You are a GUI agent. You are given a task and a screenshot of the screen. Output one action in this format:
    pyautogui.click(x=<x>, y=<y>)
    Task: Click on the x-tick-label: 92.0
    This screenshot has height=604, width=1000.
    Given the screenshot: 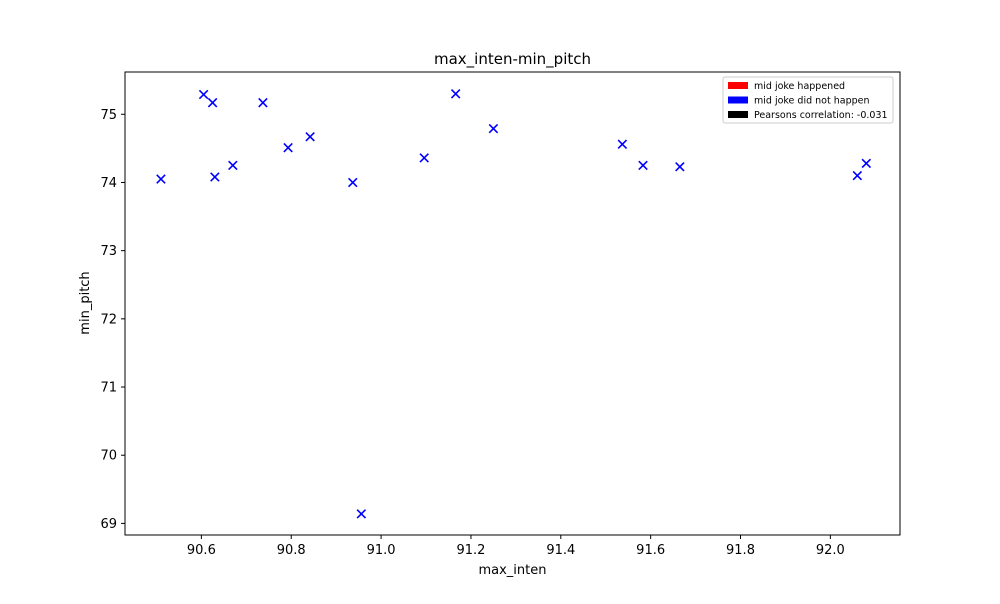 What is the action you would take?
    pyautogui.click(x=830, y=550)
    